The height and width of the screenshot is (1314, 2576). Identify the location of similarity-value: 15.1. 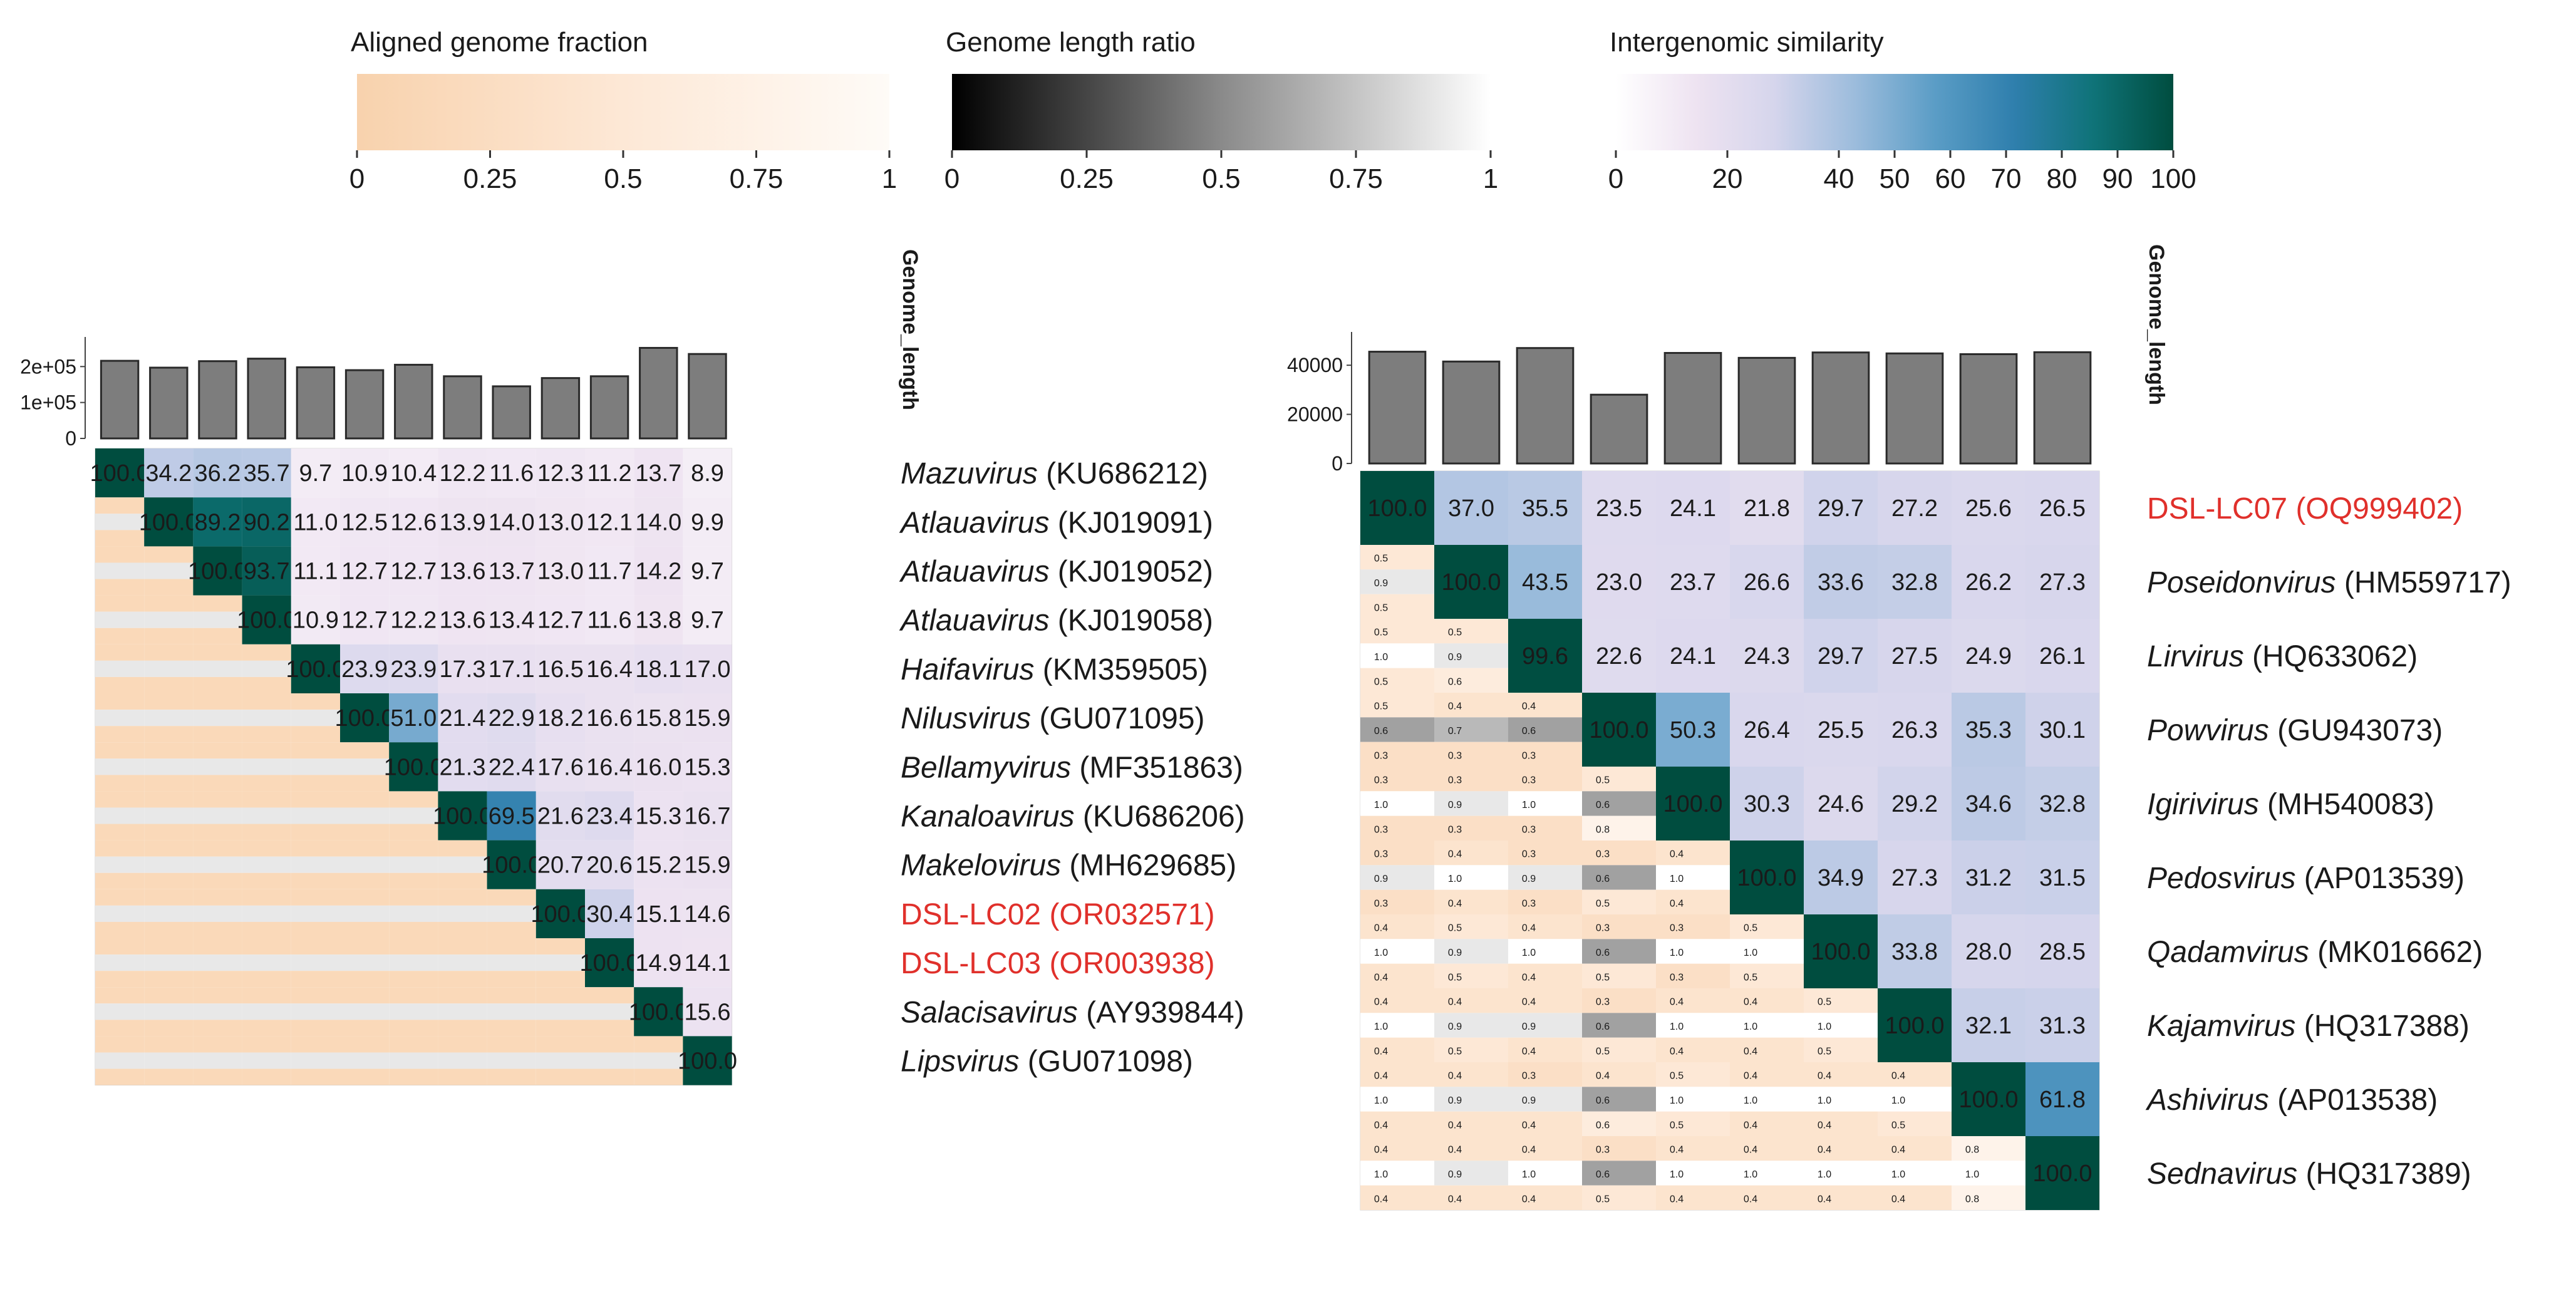
(658, 914).